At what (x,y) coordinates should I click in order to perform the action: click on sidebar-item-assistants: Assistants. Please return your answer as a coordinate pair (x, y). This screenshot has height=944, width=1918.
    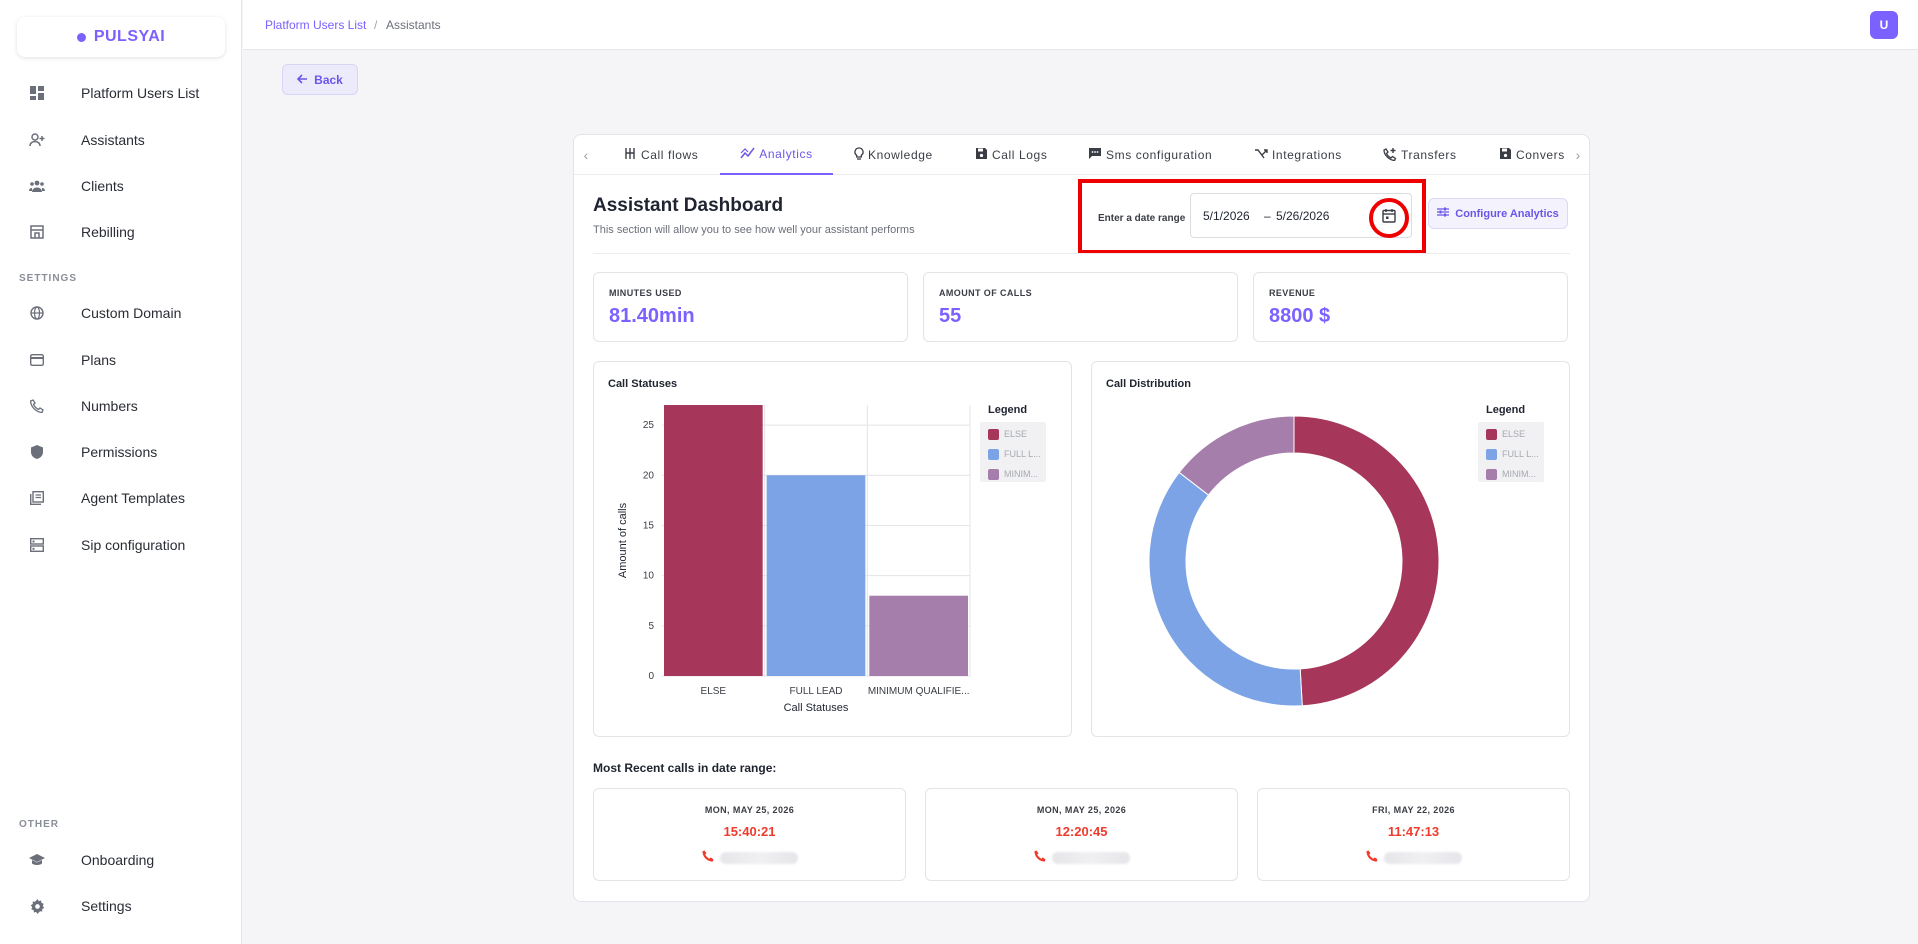
    Looking at the image, I should click on (120, 140).